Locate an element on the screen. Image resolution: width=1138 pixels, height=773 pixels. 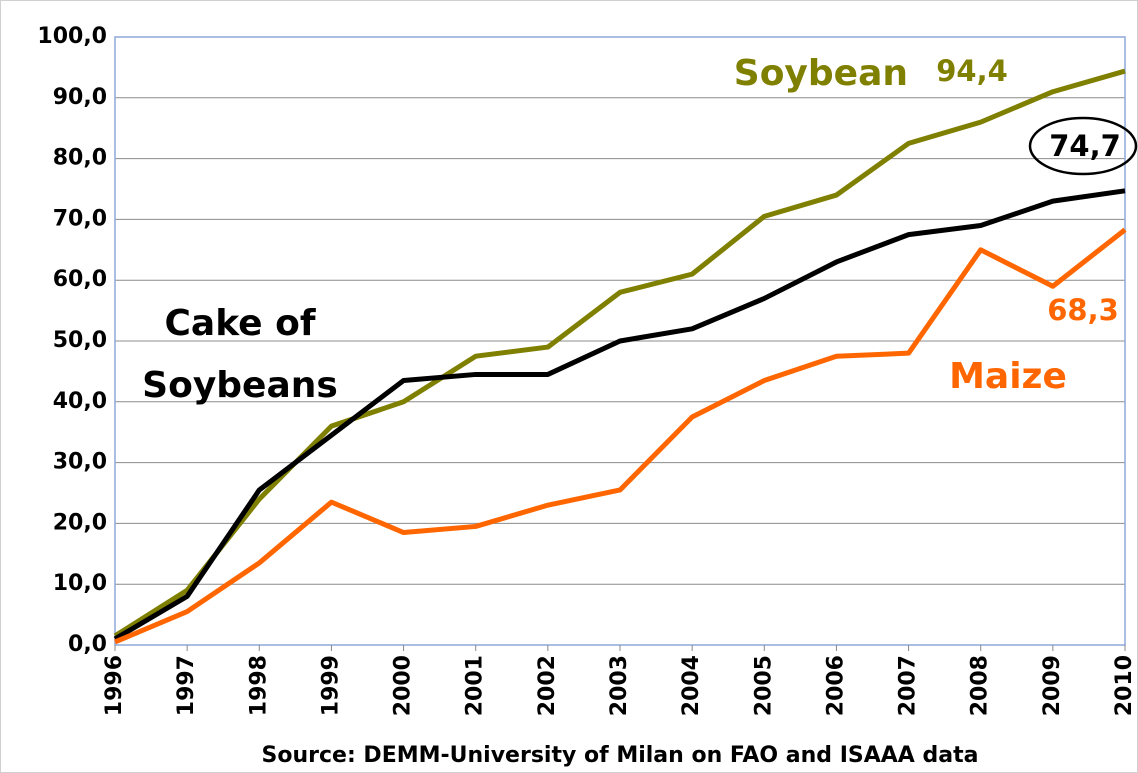
label-circle is located at coordinates (1083, 146).